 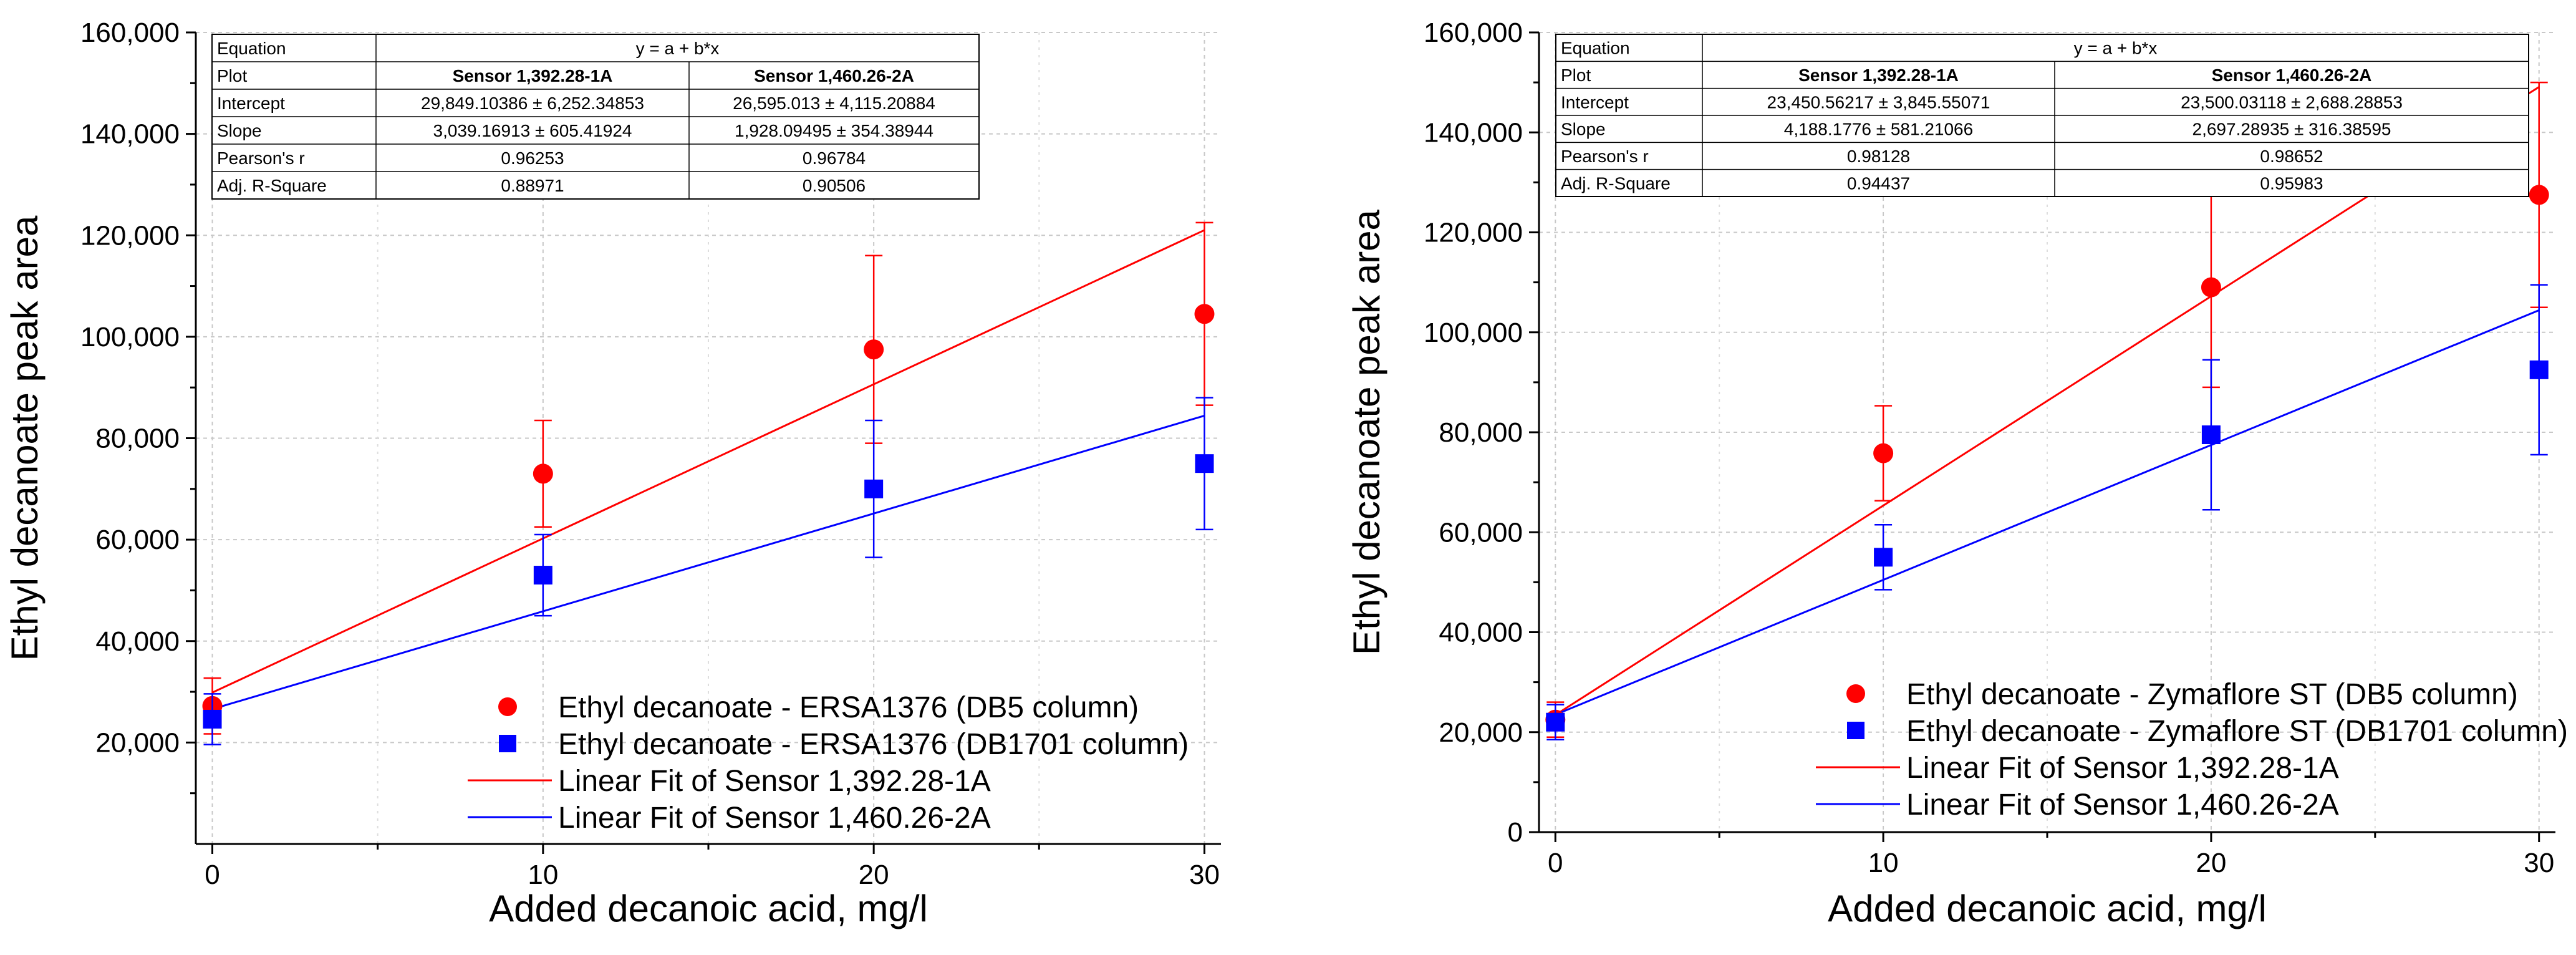 What do you see at coordinates (2291, 156) in the screenshot?
I see `table-cell: 0.98652` at bounding box center [2291, 156].